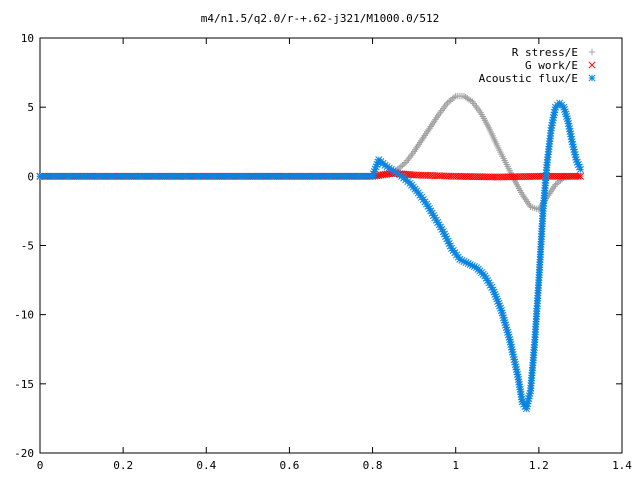  I want to click on y-tick-label: -15, so click(24, 384).